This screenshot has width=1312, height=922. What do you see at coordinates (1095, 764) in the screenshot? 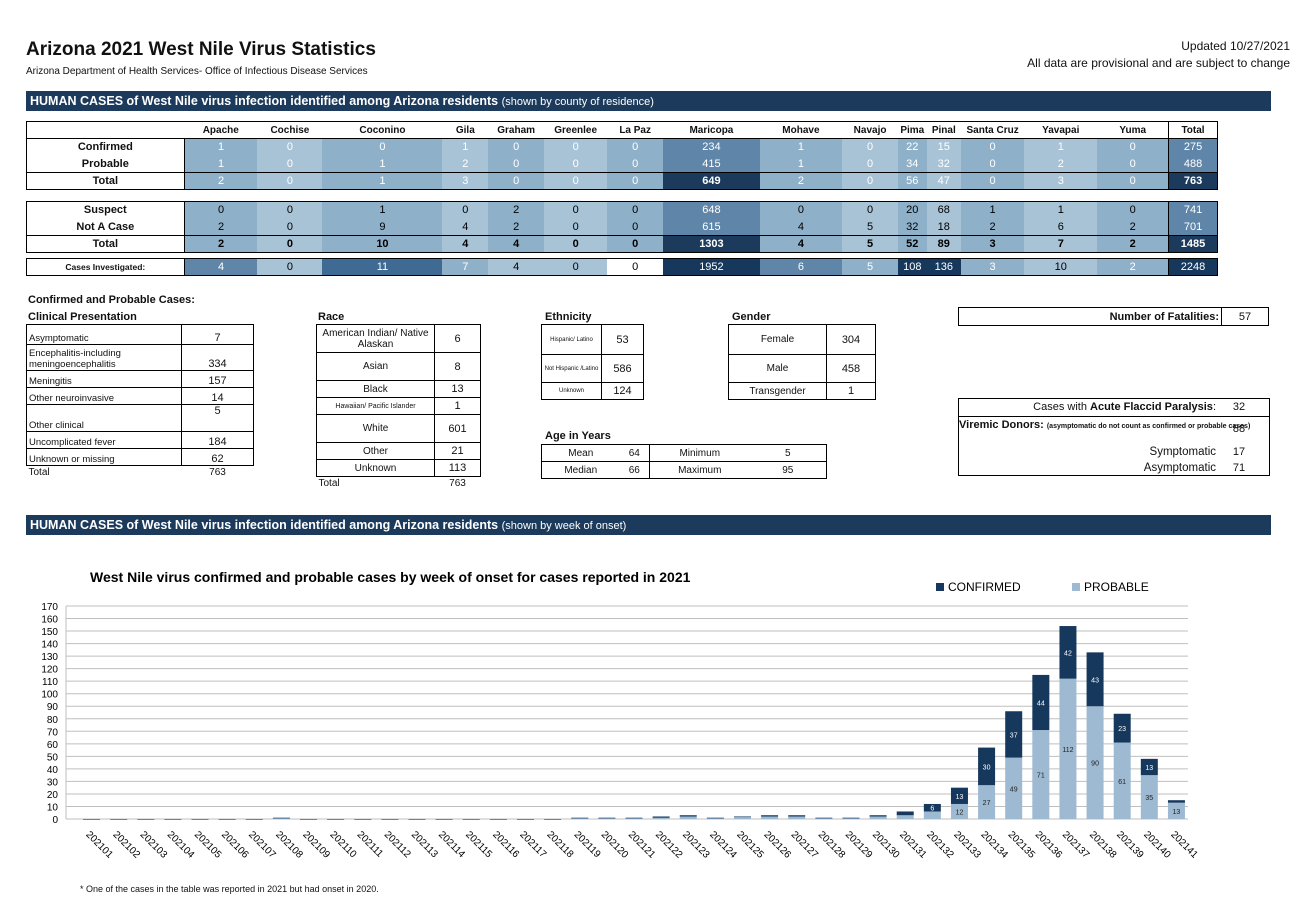
I see `bar-label-probable: 90` at bounding box center [1095, 764].